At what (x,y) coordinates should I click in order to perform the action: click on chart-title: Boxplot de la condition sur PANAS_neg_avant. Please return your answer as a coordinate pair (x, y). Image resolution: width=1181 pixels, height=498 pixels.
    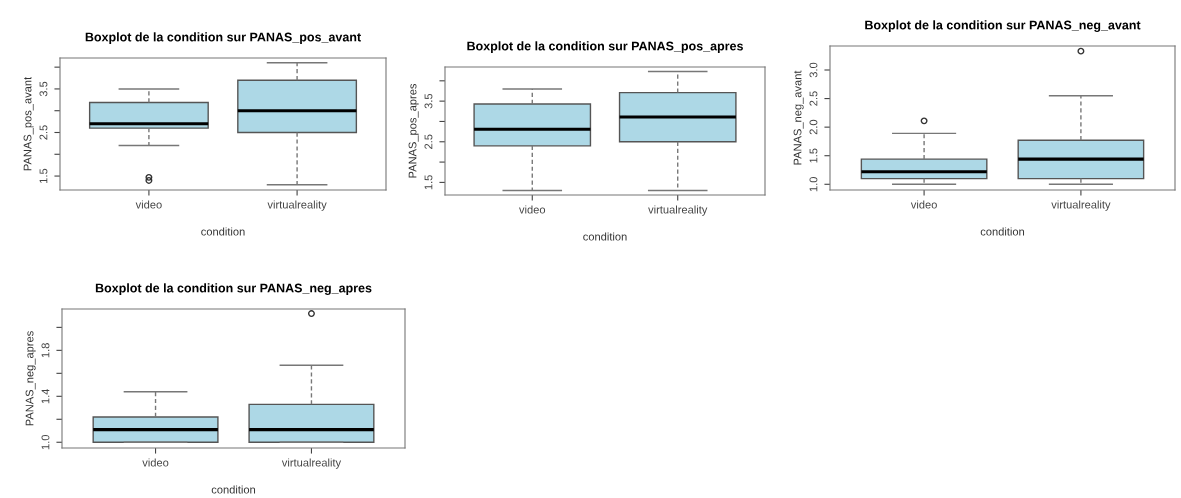
    Looking at the image, I should click on (1003, 26).